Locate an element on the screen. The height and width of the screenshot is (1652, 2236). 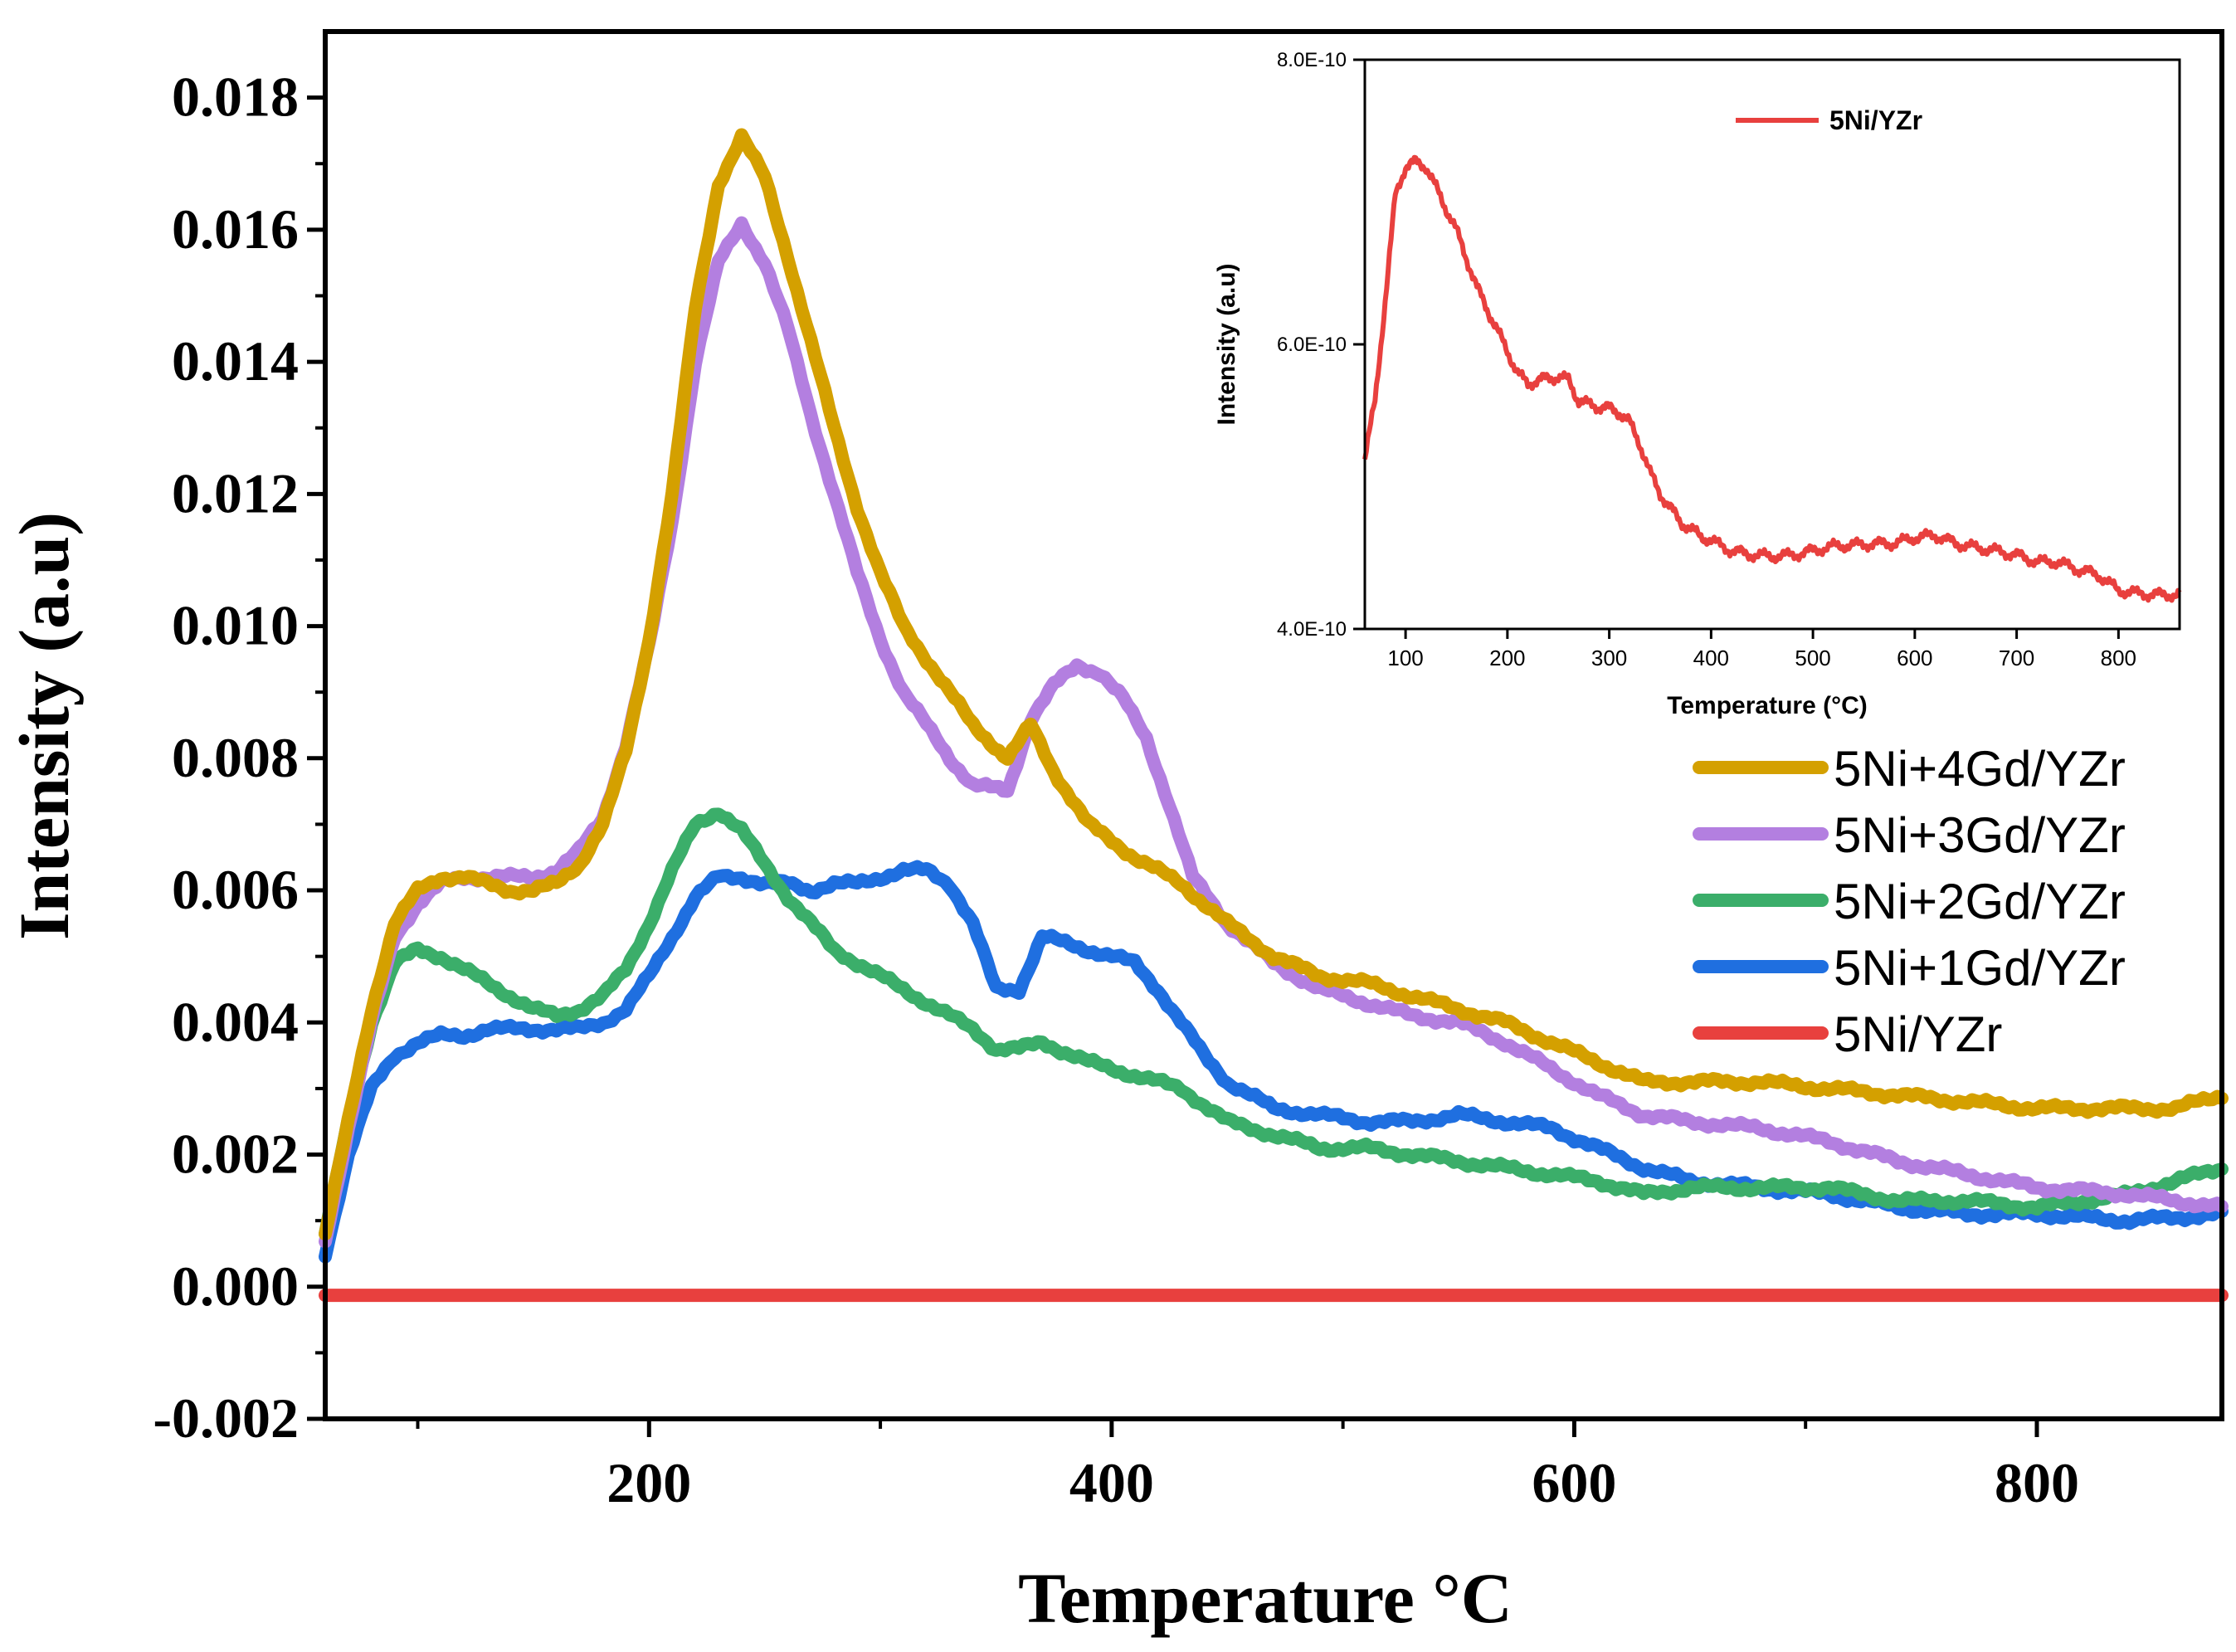
main-y-tick-label-1: 0.000 is located at coordinates (236, 1287).